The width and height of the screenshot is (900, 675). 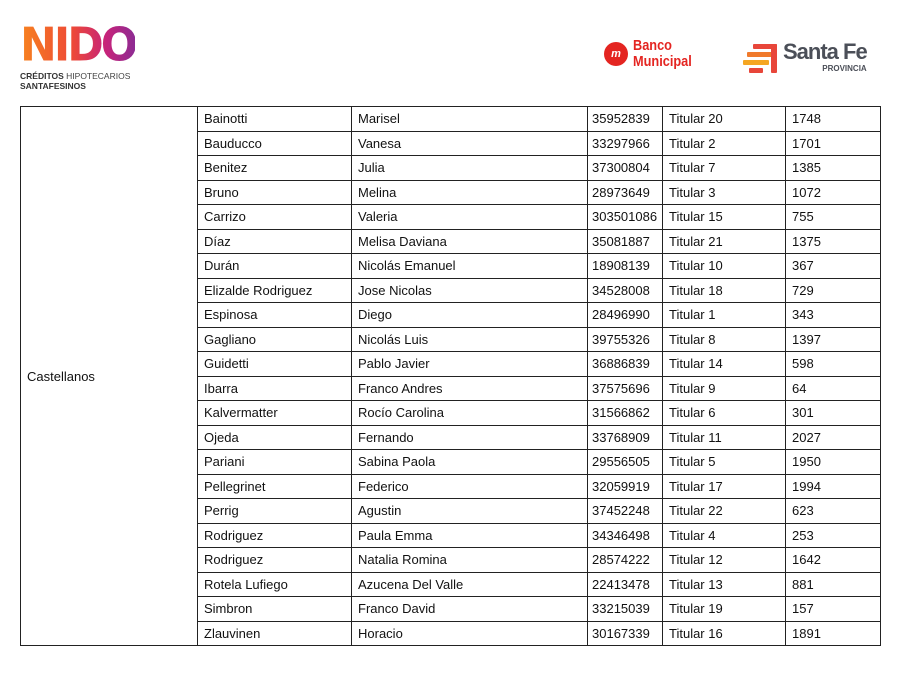 What do you see at coordinates (274, 217) in the screenshot?
I see `surname-cell: Carrizo` at bounding box center [274, 217].